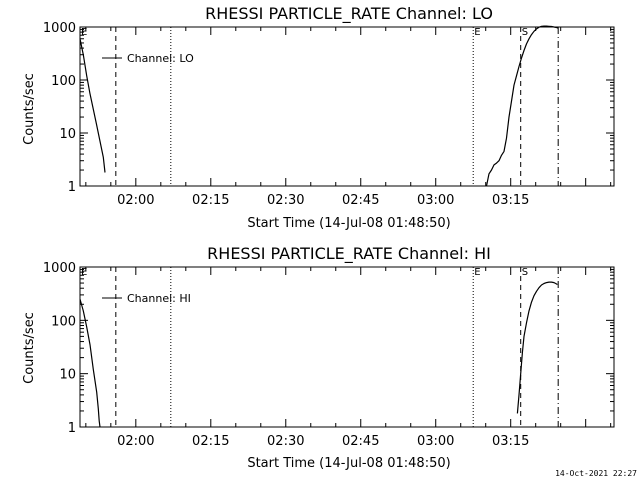  Describe the element at coordinates (596, 473) in the screenshot. I see `generation-timestamp: 14-Oct-2021 22:27` at that location.